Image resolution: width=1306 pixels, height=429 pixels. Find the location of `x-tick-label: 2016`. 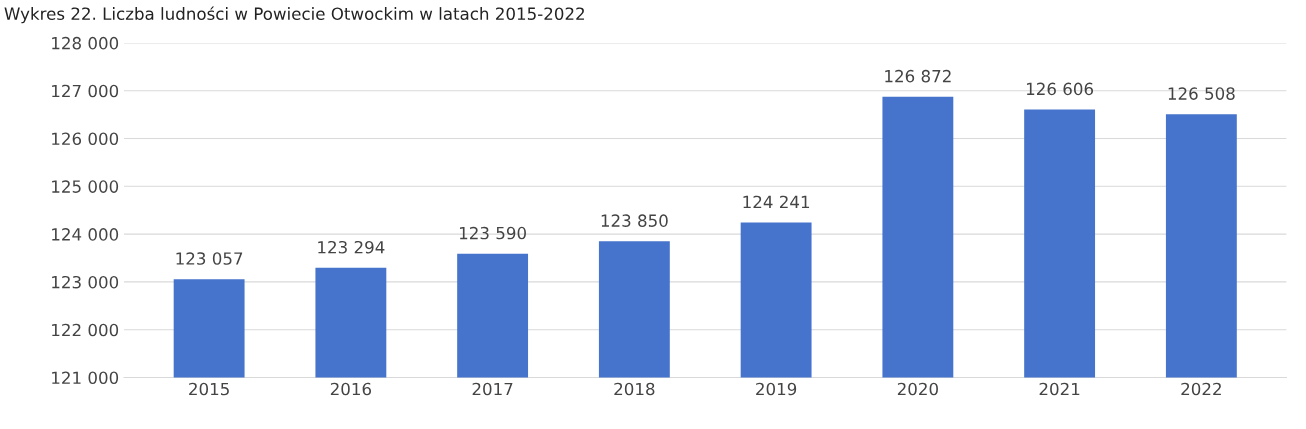

x-tick-label: 2016 is located at coordinates (351, 389).